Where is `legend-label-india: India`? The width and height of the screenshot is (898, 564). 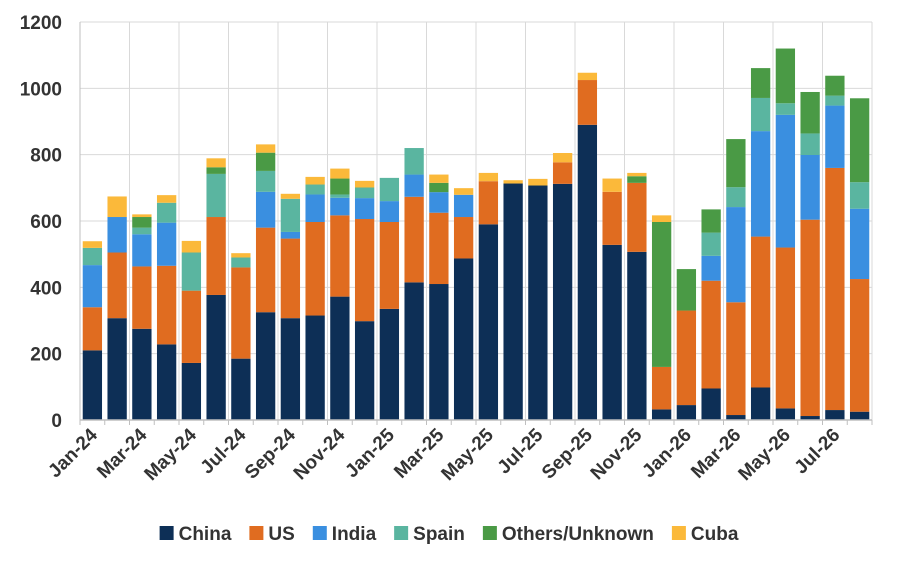
legend-label-india: India is located at coordinates (354, 534).